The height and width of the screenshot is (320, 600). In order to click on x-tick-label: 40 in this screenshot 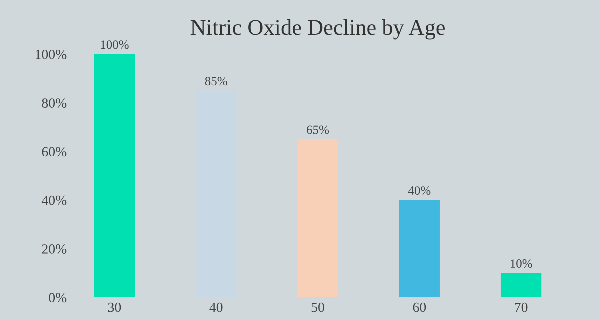, I will do `click(216, 307)`.